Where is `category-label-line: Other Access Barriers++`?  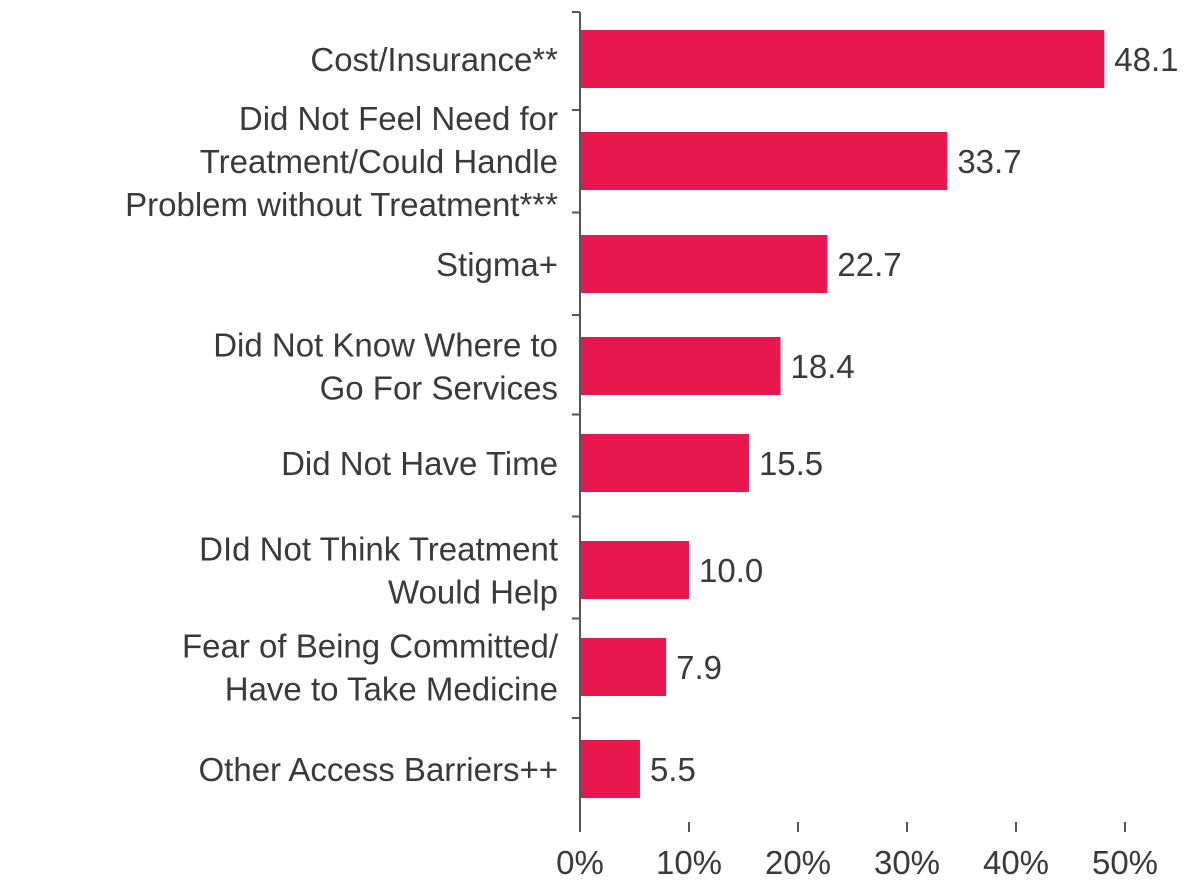
category-label-line: Other Access Barriers++ is located at coordinates (378, 769).